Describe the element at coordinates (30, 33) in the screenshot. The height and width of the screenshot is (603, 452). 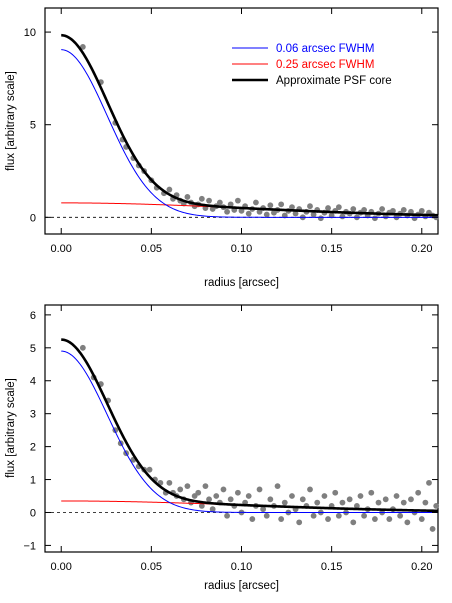
I see `y-tick-label: 10` at that location.